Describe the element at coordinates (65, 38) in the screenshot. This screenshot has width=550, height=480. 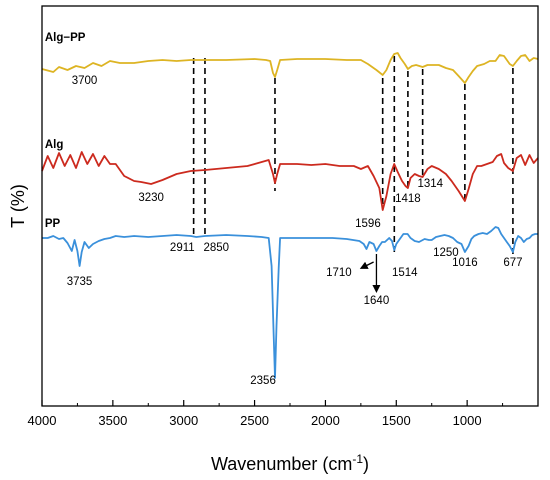
I see `series-label-algpp: Alg−PP` at that location.